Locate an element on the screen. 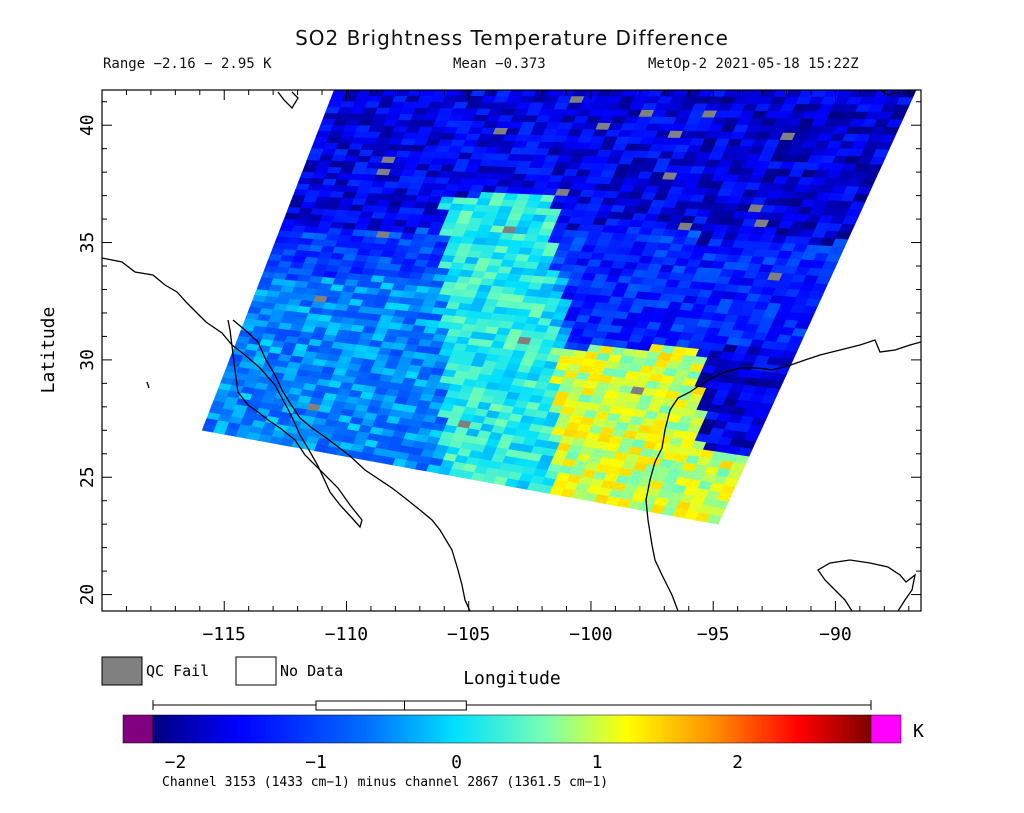 The height and width of the screenshot is (813, 1024). colorbar-boxplot is located at coordinates (512, 705).